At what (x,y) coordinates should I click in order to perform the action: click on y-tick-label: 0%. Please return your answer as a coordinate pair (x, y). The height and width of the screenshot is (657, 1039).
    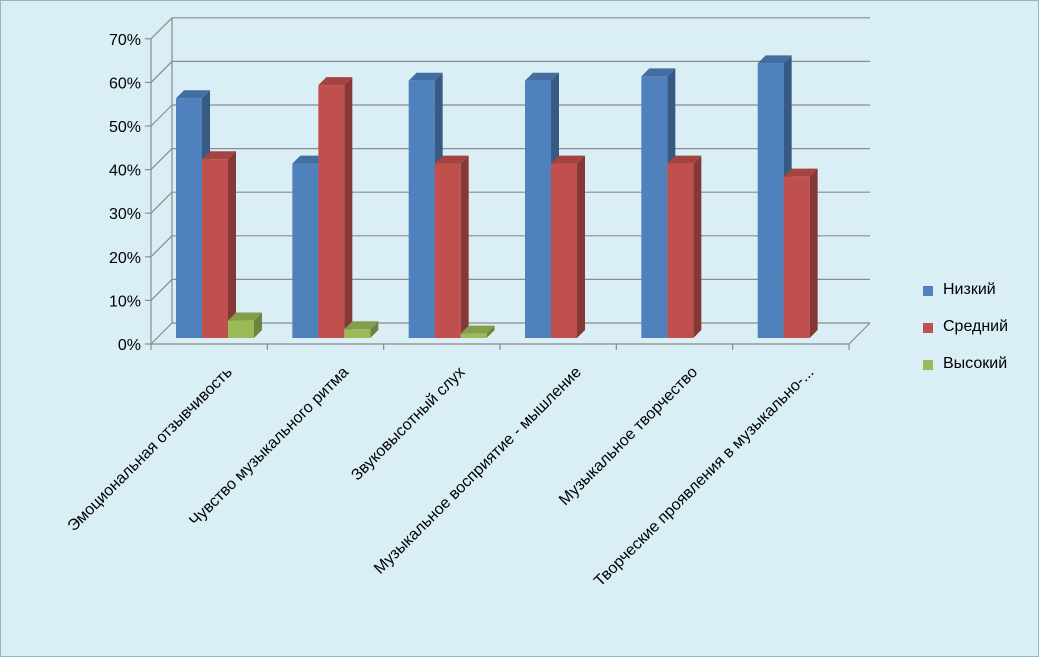
    Looking at the image, I should click on (129, 345).